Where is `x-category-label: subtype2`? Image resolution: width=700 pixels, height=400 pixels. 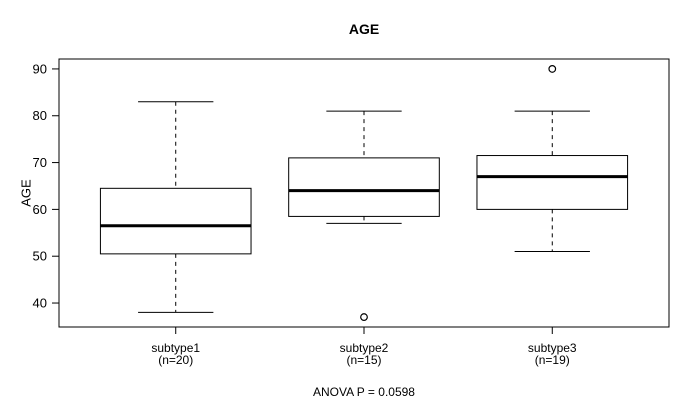
x-category-label: subtype2 is located at coordinates (364, 348).